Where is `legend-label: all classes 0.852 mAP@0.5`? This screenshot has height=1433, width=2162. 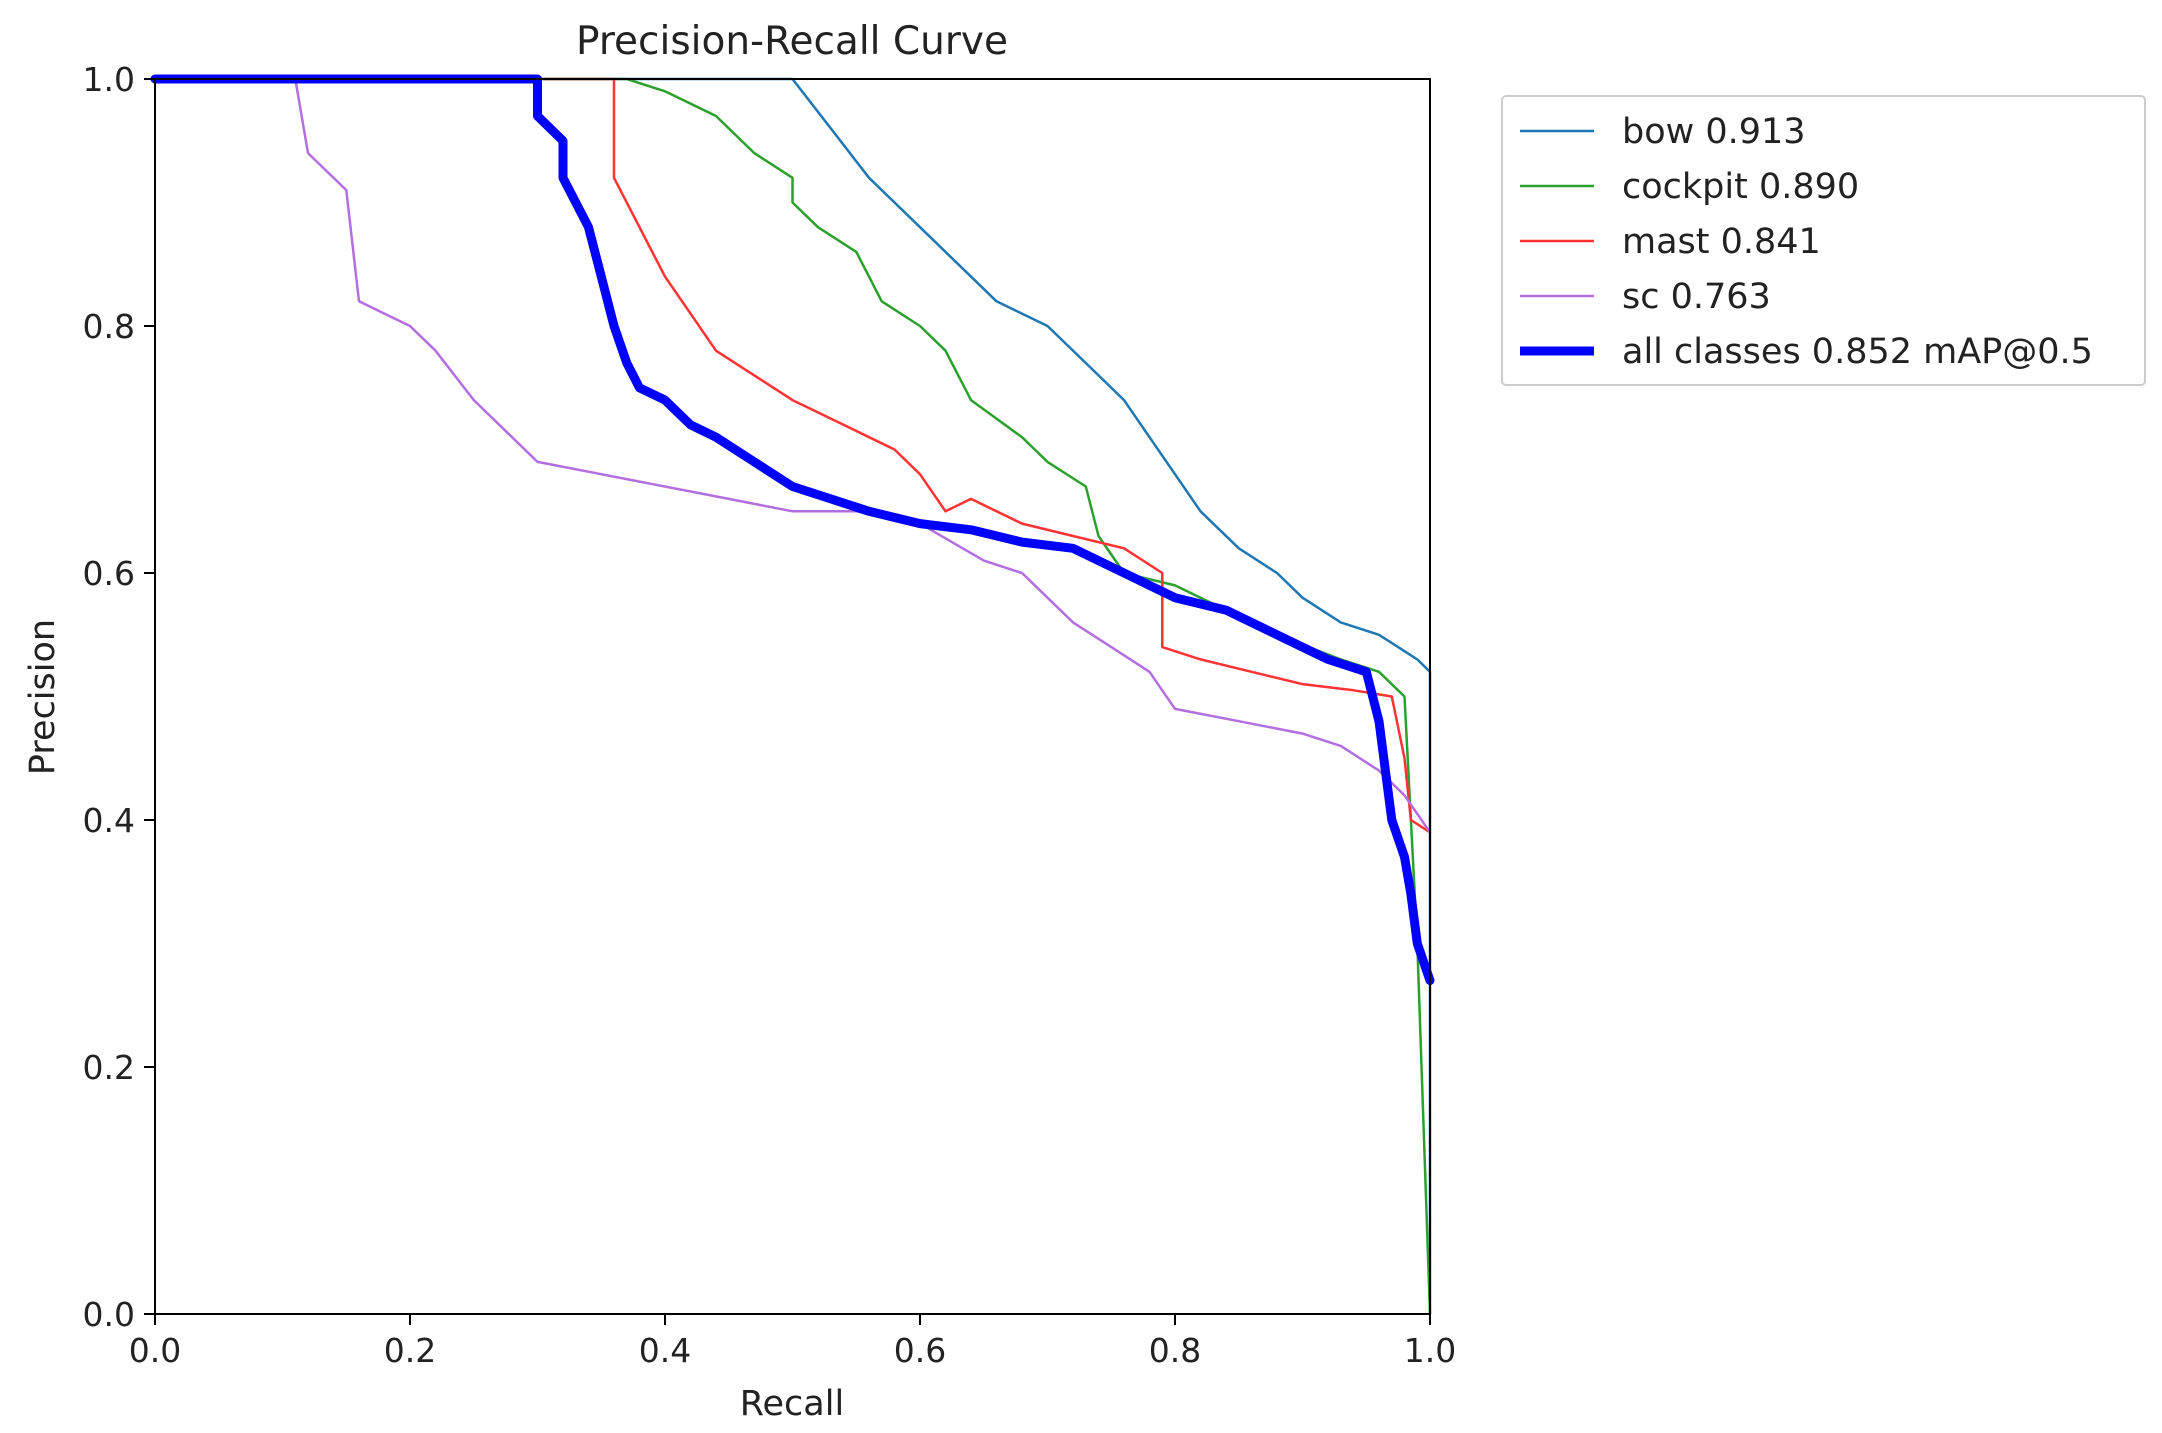 legend-label: all classes 0.852 mAP@0.5 is located at coordinates (1857, 352).